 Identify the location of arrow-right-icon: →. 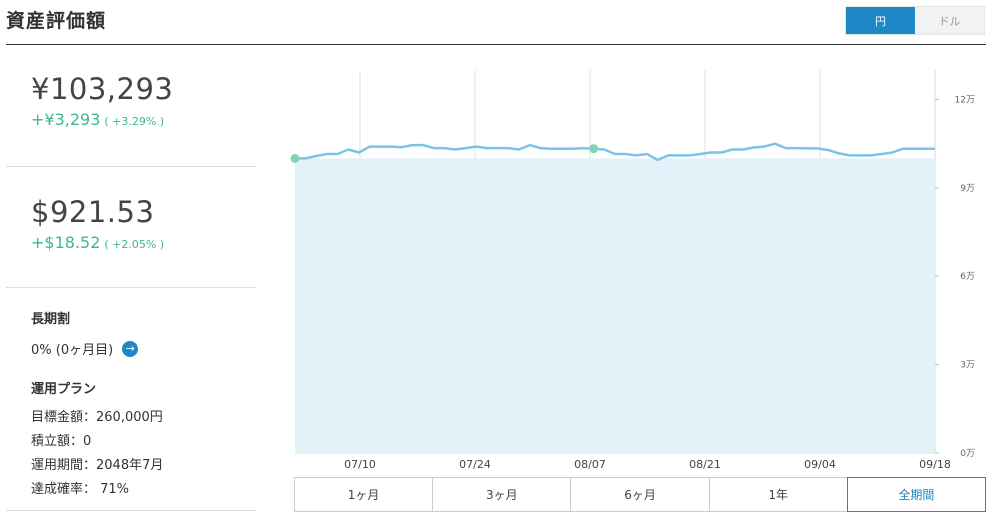
(130, 348).